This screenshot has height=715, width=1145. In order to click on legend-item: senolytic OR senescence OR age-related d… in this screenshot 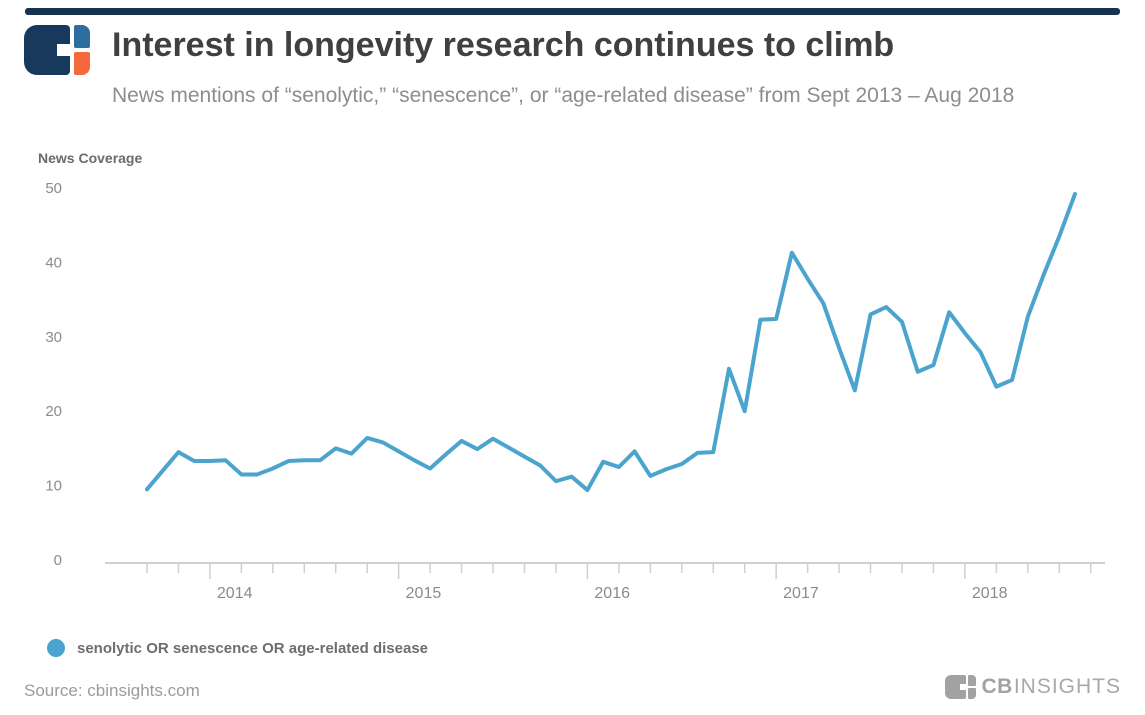, I will do `click(237, 648)`.